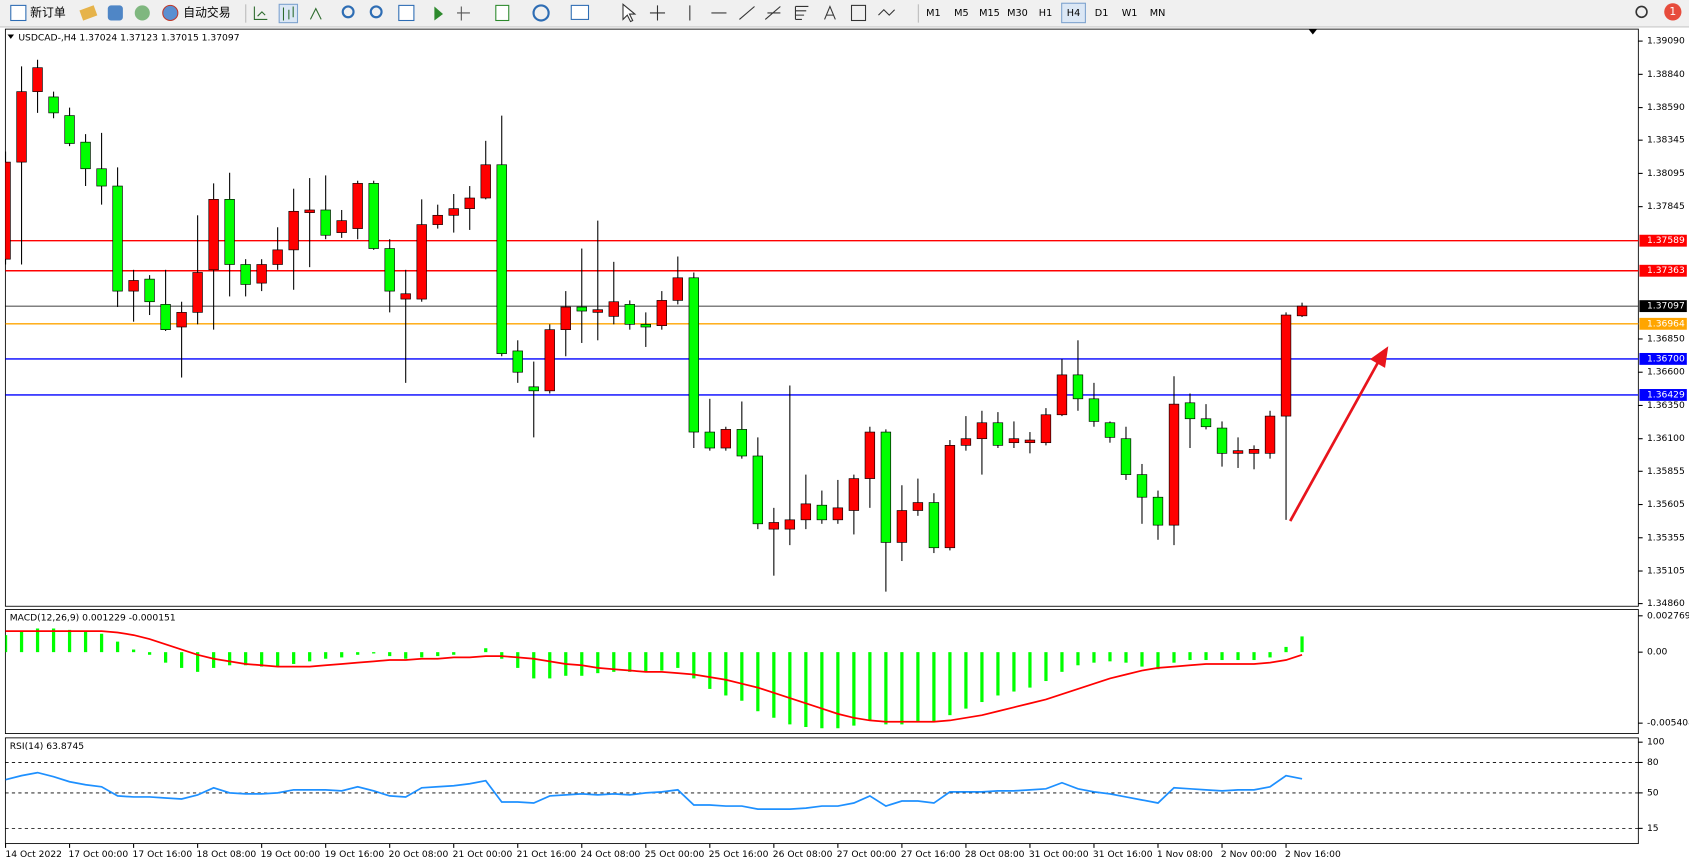  I want to click on new-order-button: 新订单, so click(38, 13).